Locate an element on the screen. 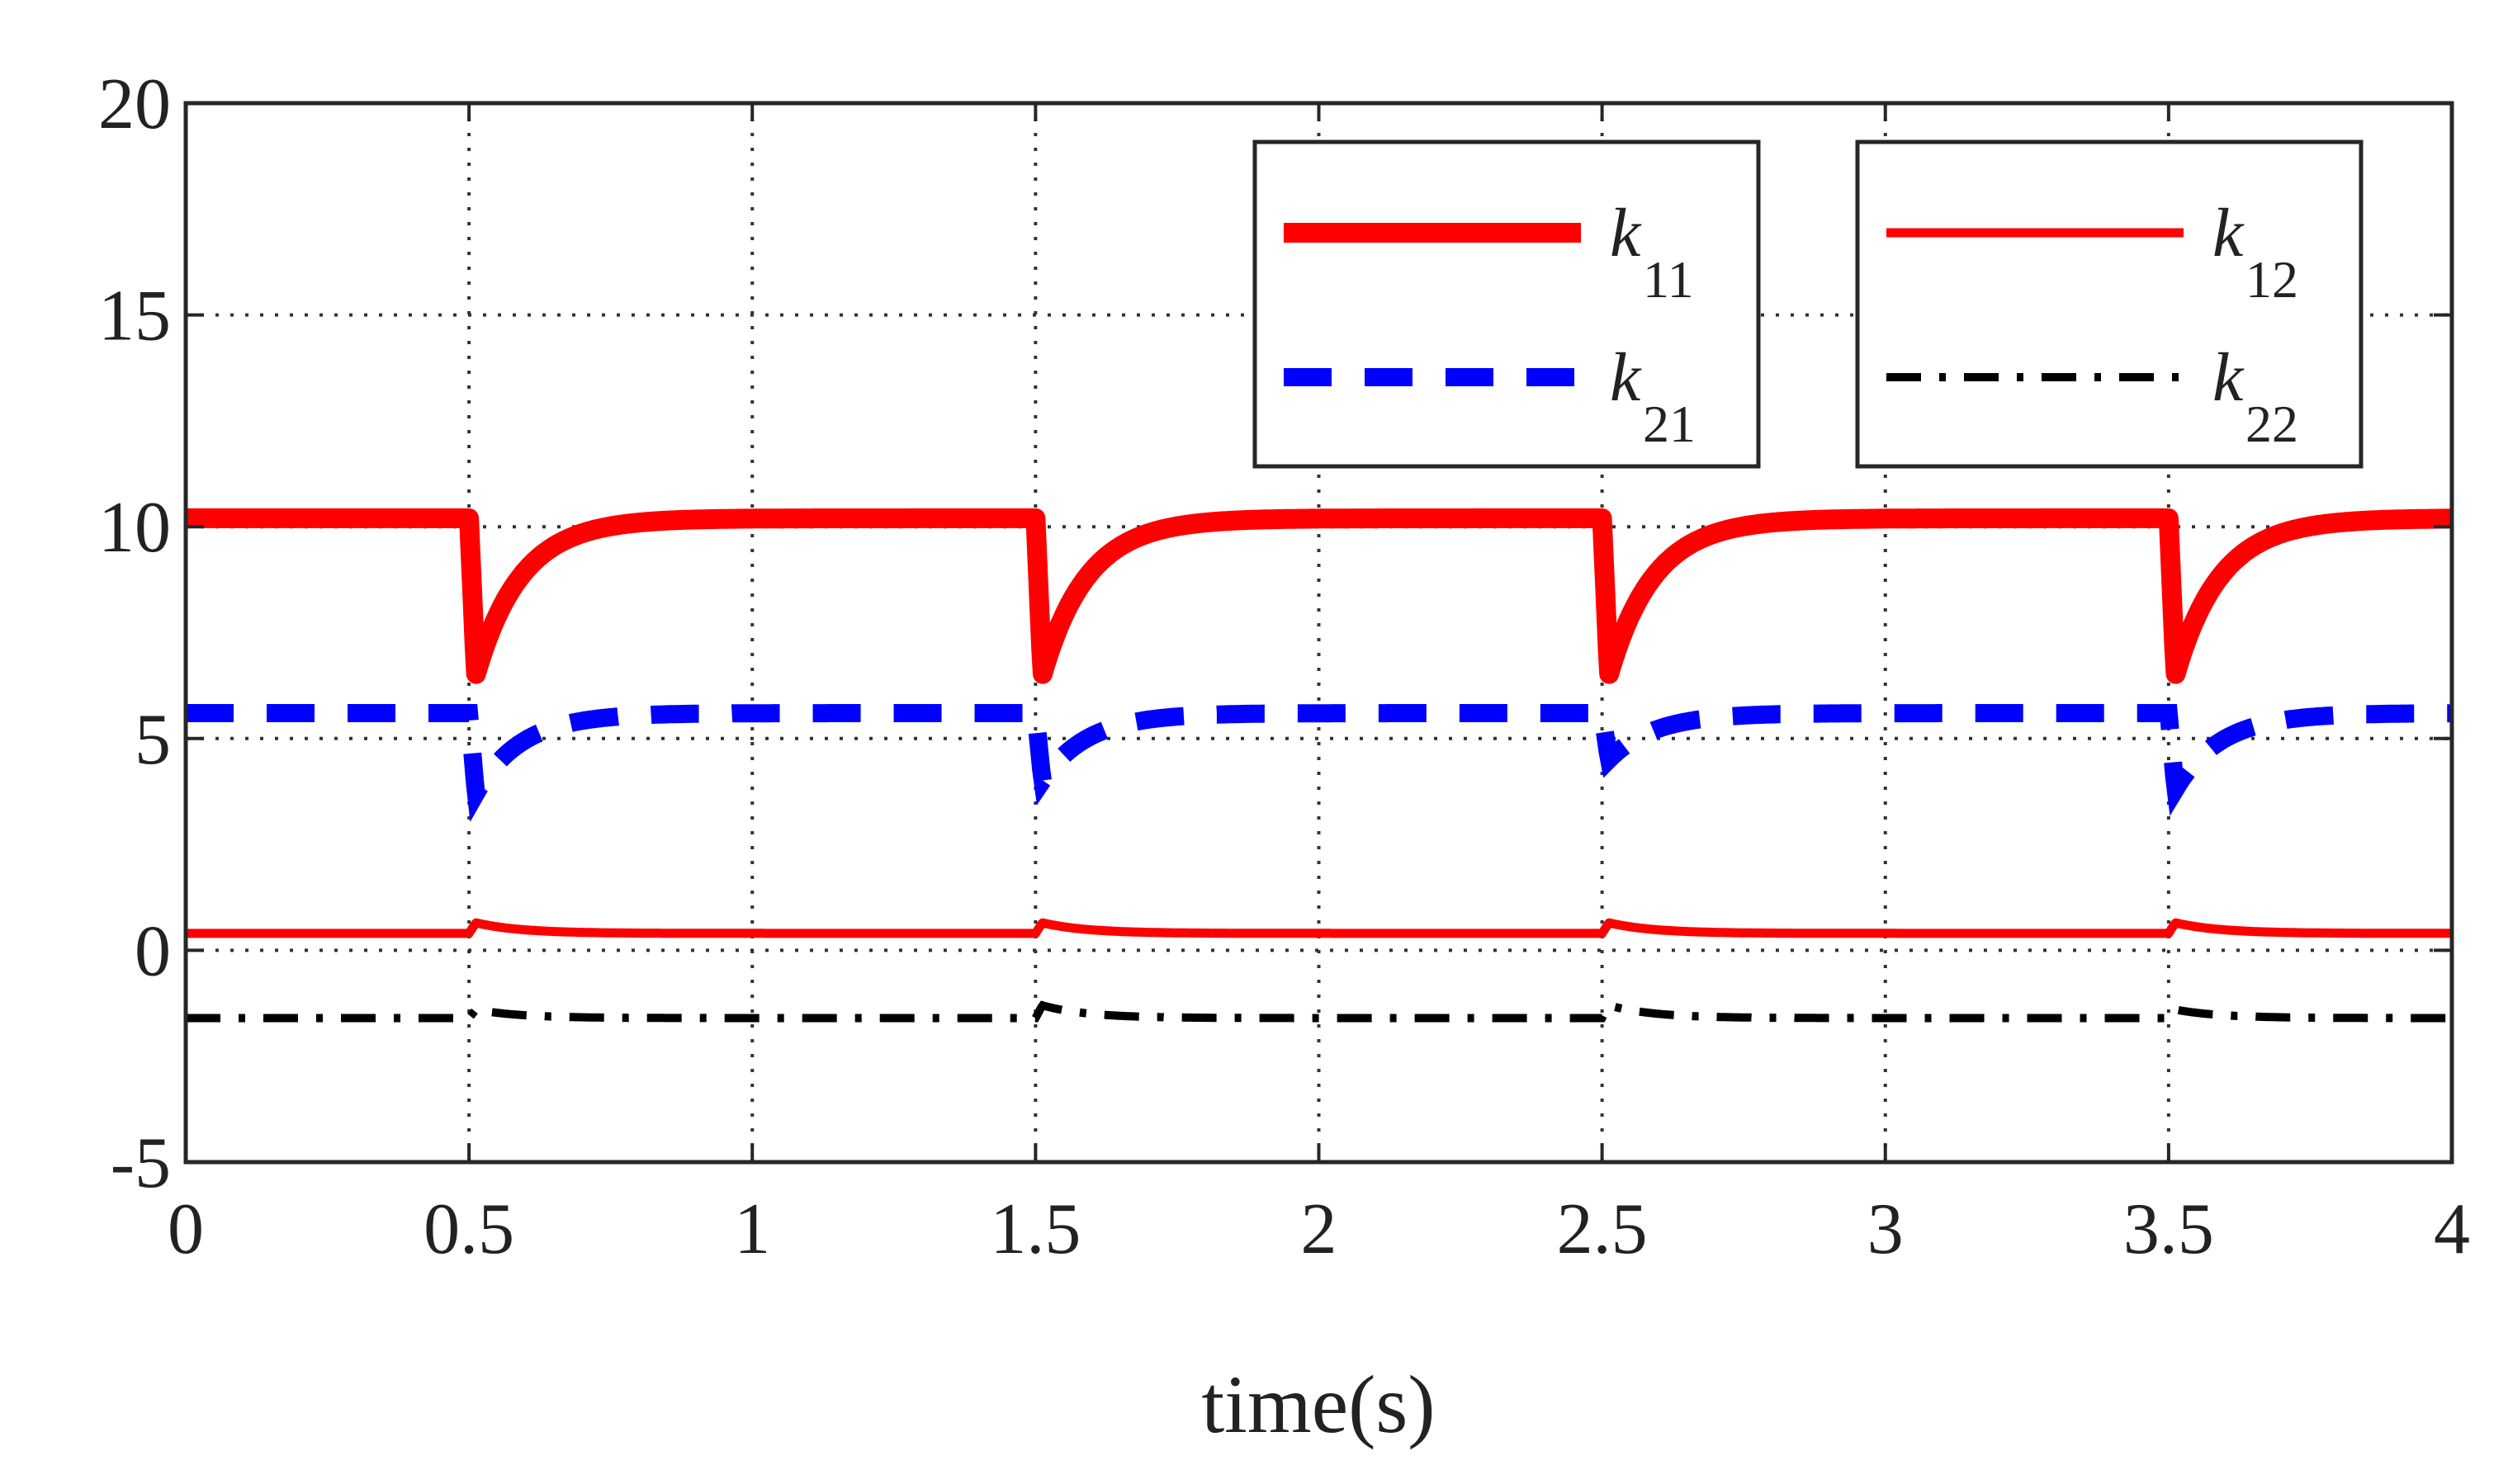  y-tick-label: 15 is located at coordinates (134, 316).